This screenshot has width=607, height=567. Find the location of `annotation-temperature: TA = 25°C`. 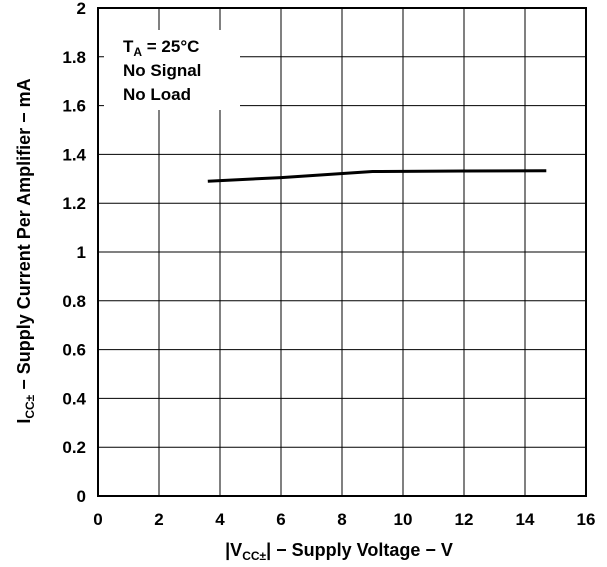

annotation-temperature: TA = 25°C is located at coordinates (161, 48).